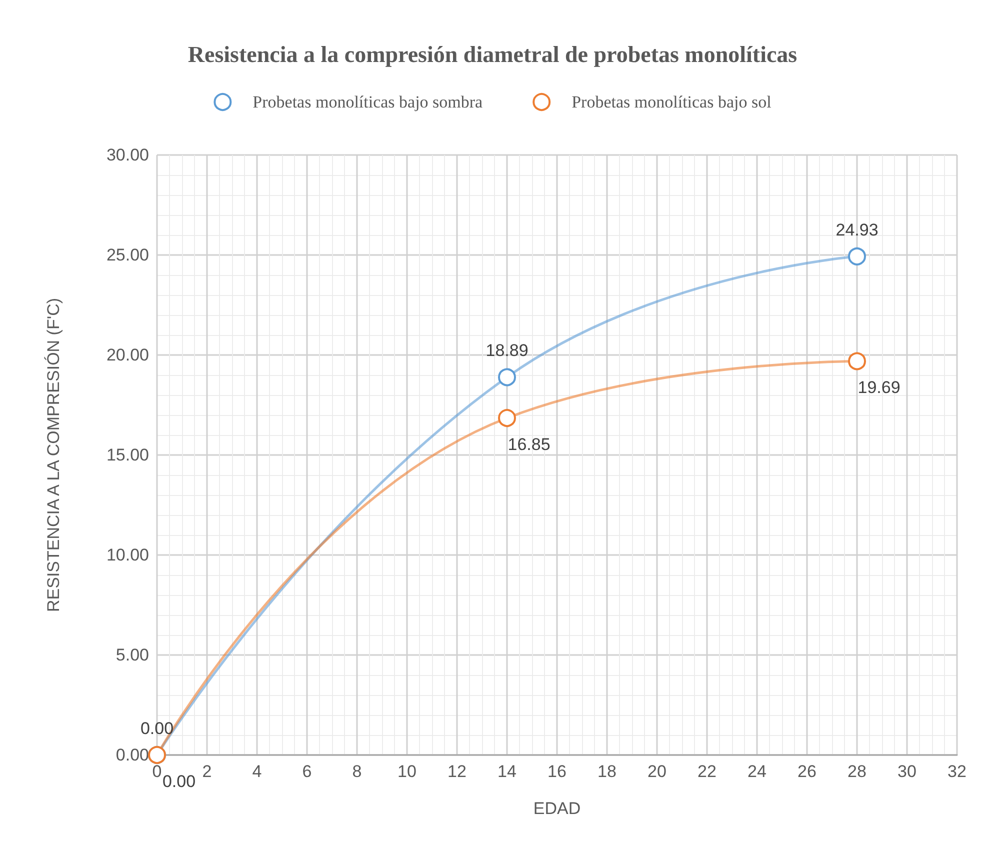 The height and width of the screenshot is (864, 985). Describe the element at coordinates (807, 771) in the screenshot. I see `x-tick-label: 26` at that location.